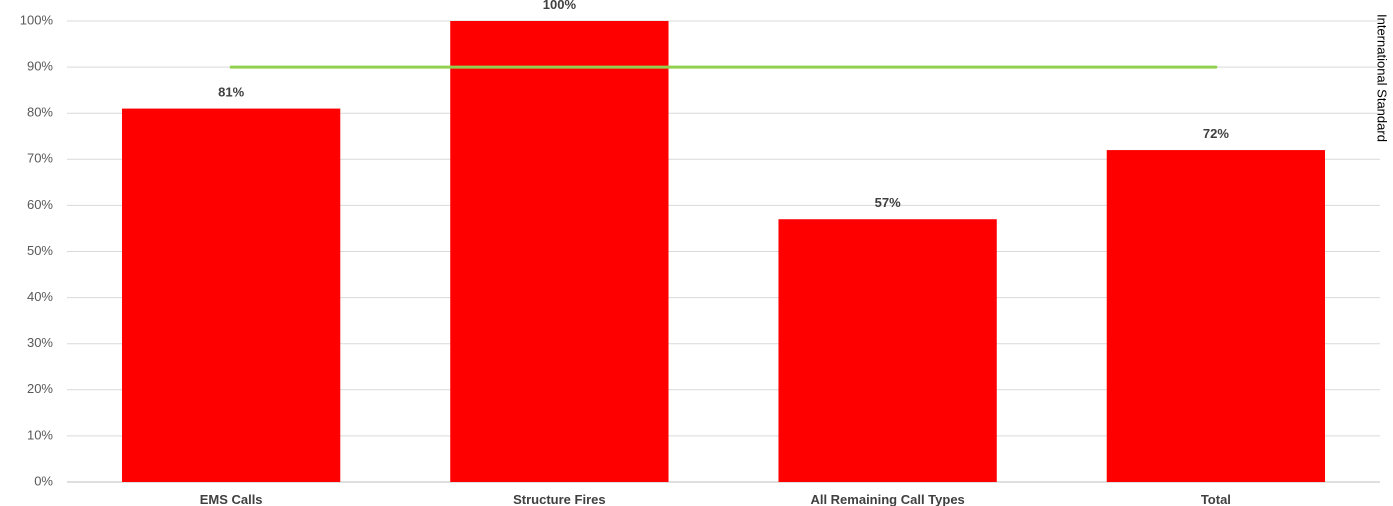 The height and width of the screenshot is (506, 1393). Describe the element at coordinates (40, 112) in the screenshot. I see `y-tick-label: 80%` at that location.